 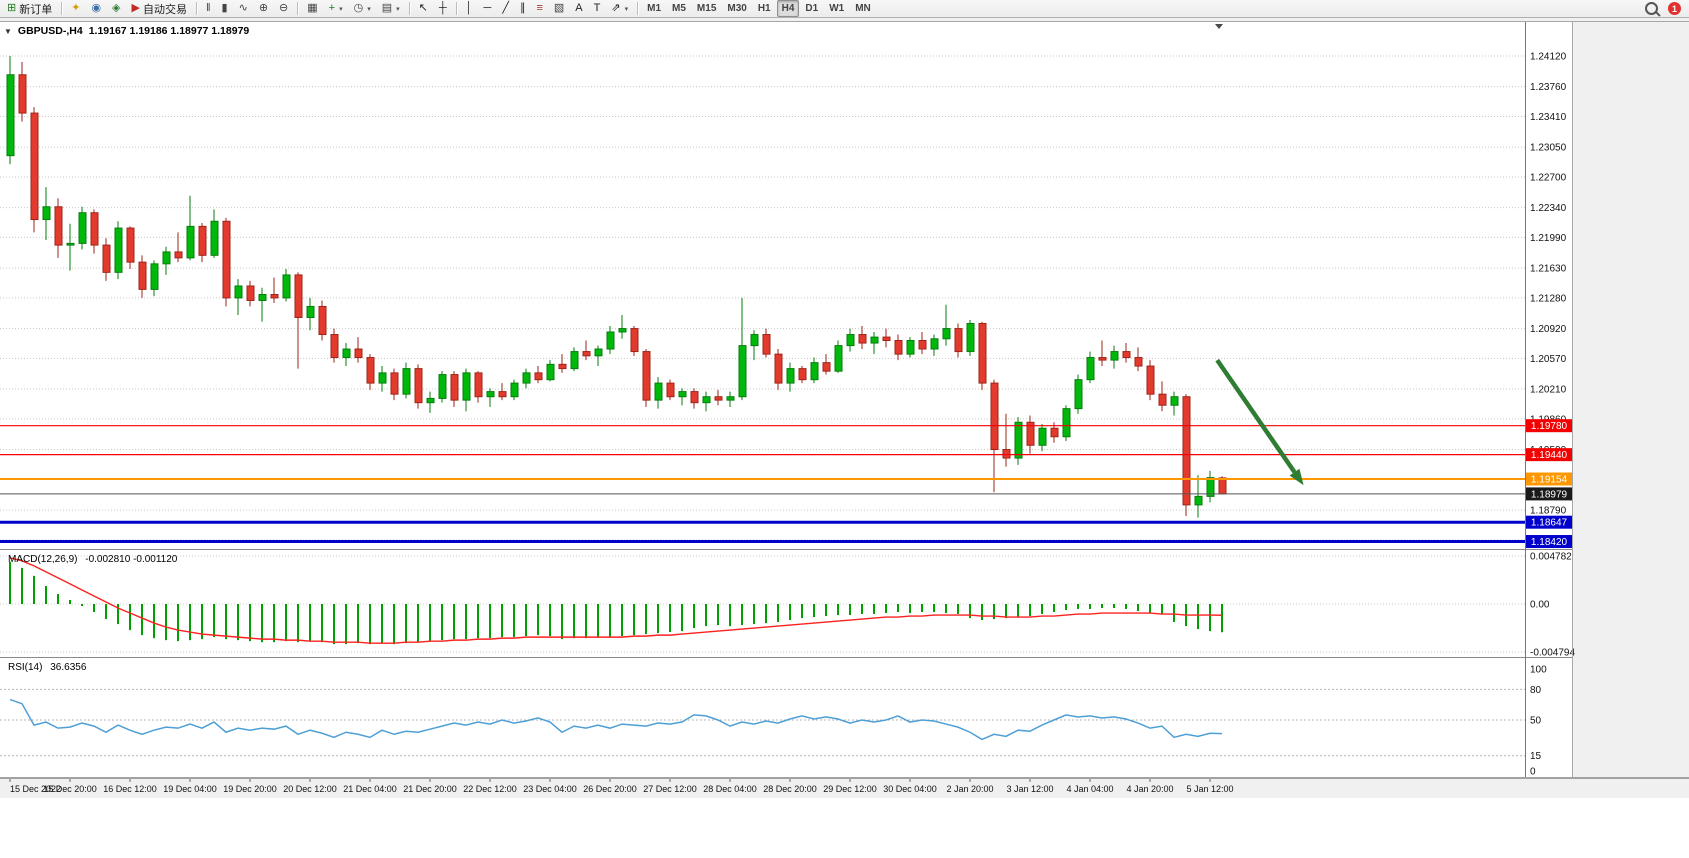 I want to click on text-button: A, so click(x=578, y=8).